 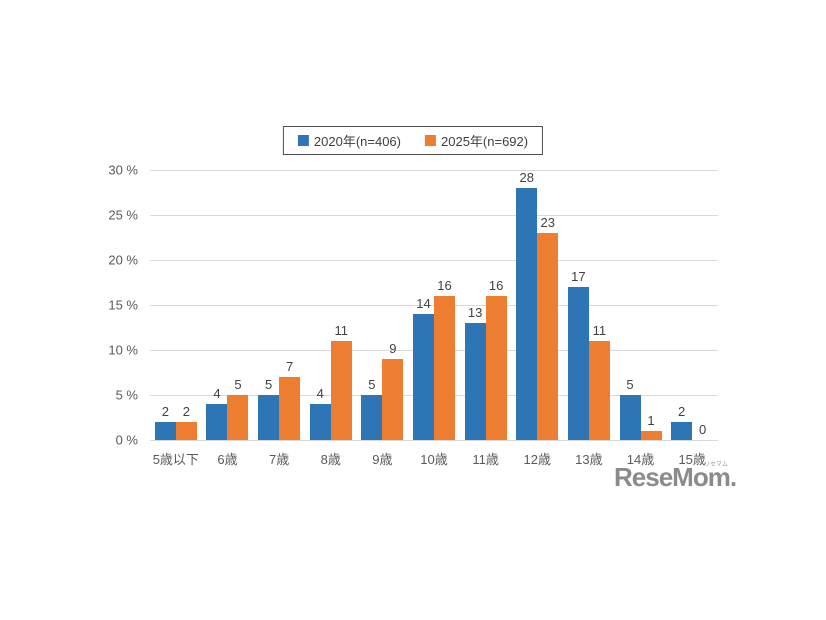 What do you see at coordinates (357, 141) in the screenshot?
I see `legend-label-2020: 2020年(n=406)` at bounding box center [357, 141].